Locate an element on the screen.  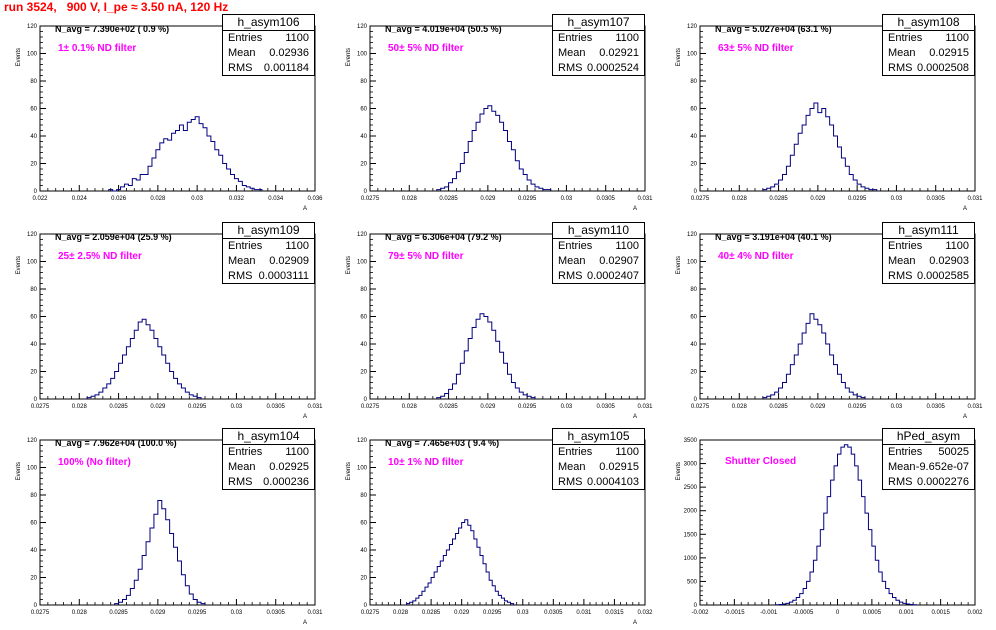
stats-key: Entries is located at coordinates (575, 246).